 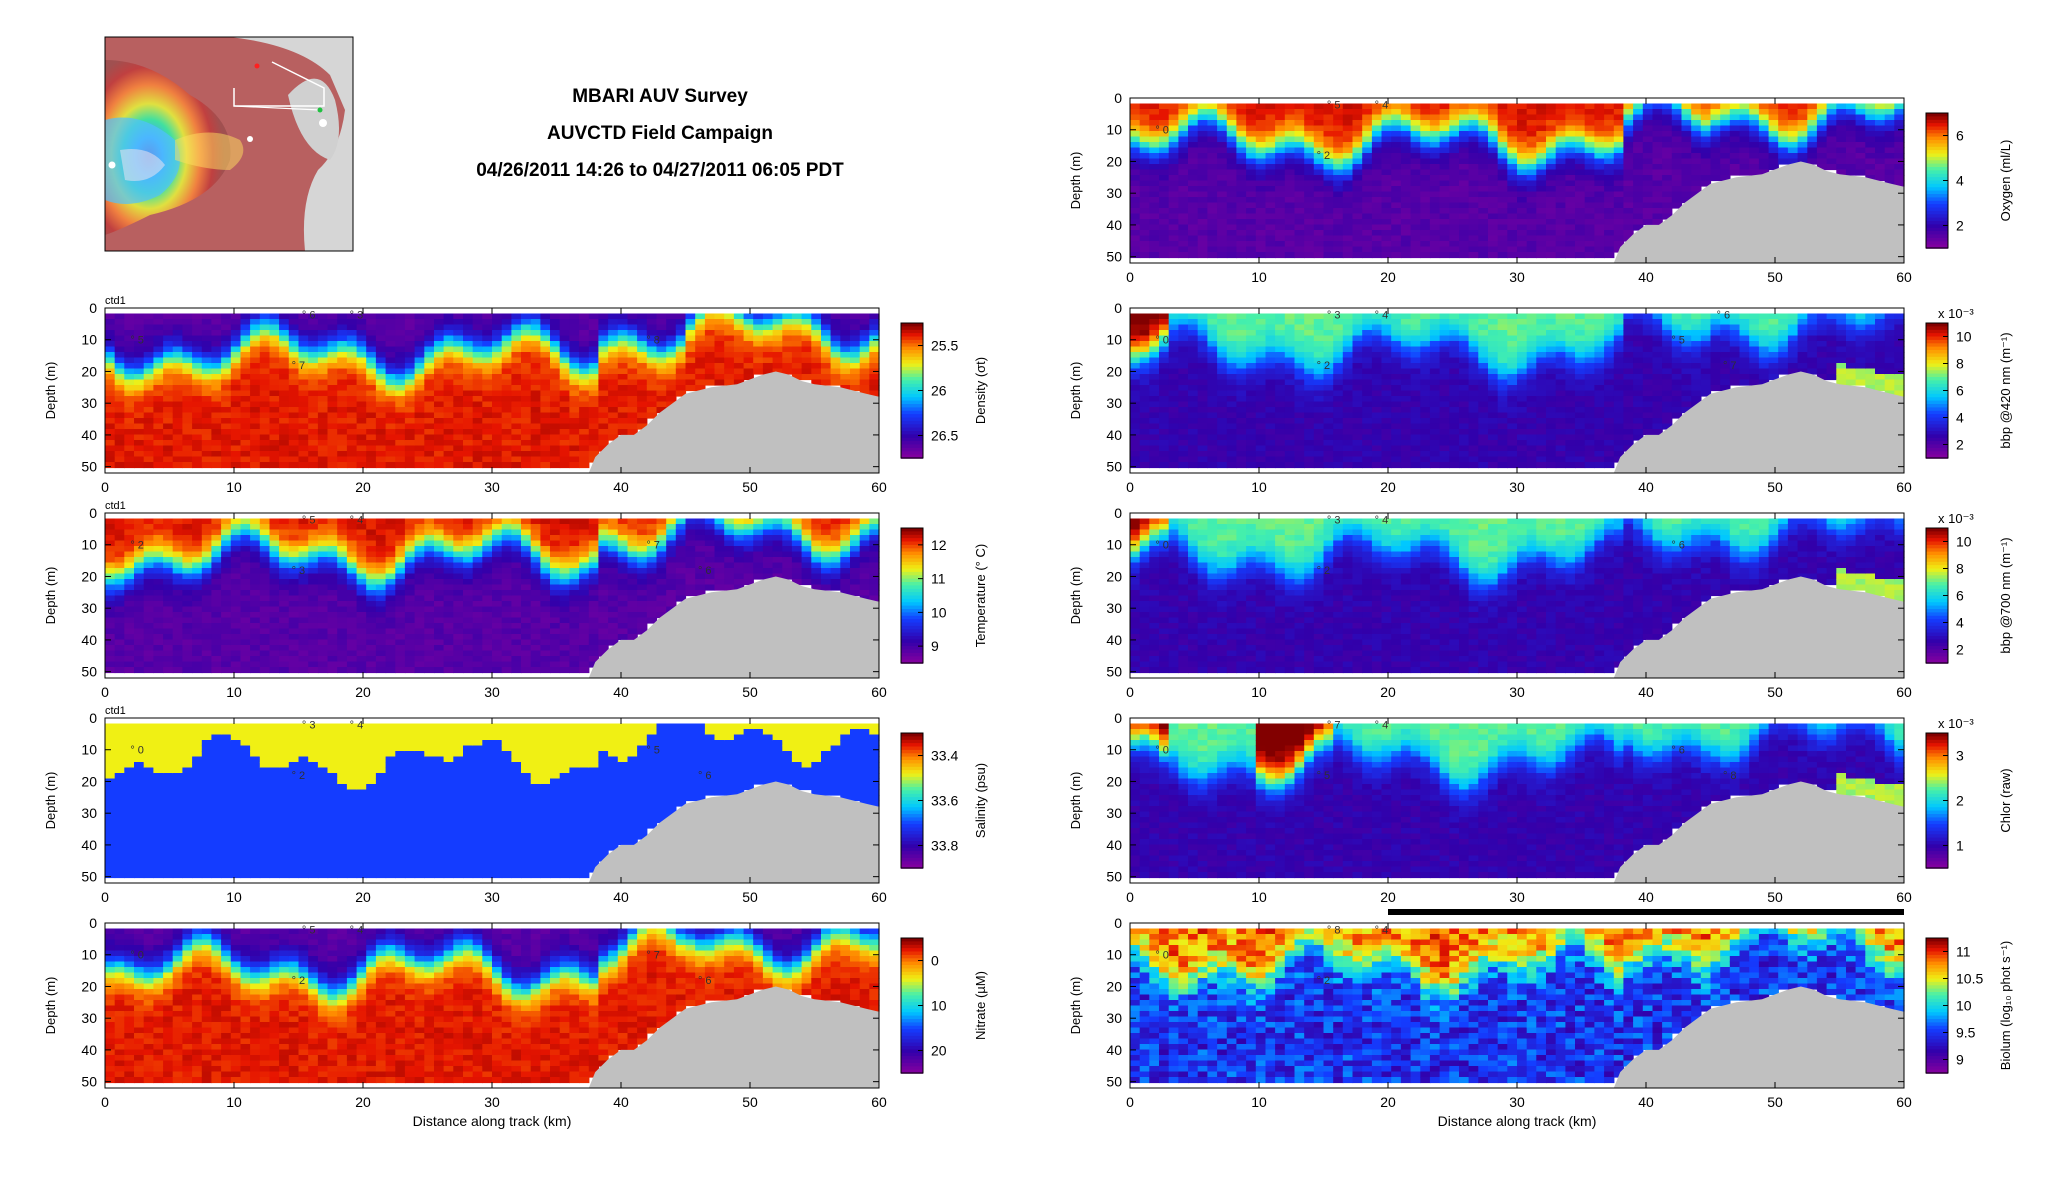 What do you see at coordinates (357, 315) in the screenshot?
I see `profile-mark: ° 3` at bounding box center [357, 315].